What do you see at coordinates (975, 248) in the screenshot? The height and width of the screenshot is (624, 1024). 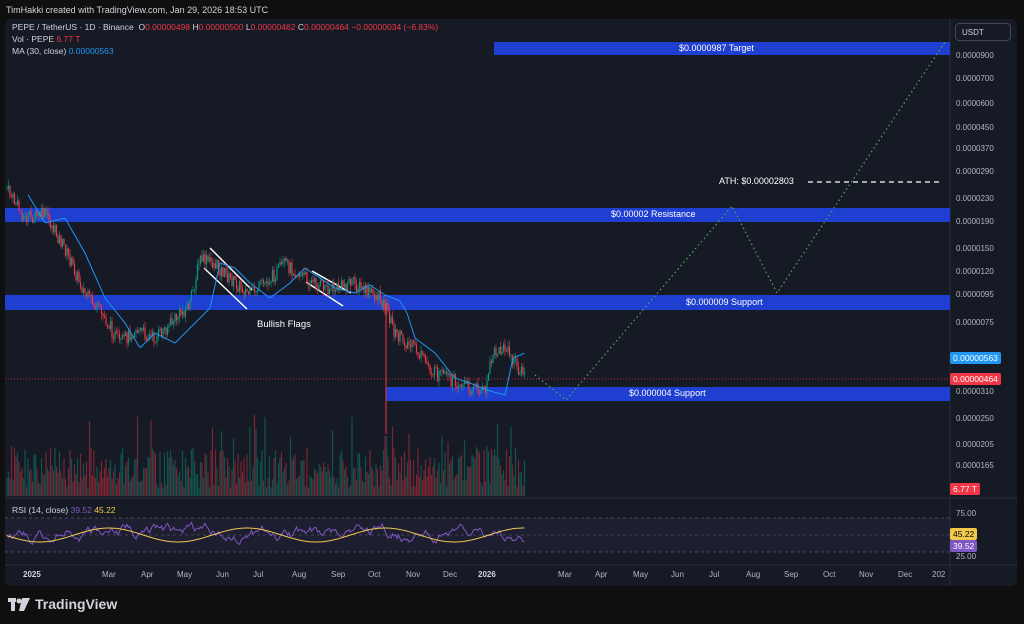 I see `price-axis-label: 0.0000150` at bounding box center [975, 248].